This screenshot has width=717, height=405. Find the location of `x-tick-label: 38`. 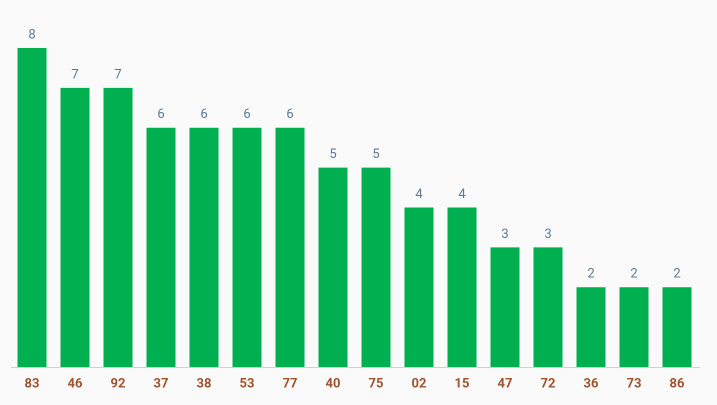

x-tick-label: 38 is located at coordinates (204, 383).